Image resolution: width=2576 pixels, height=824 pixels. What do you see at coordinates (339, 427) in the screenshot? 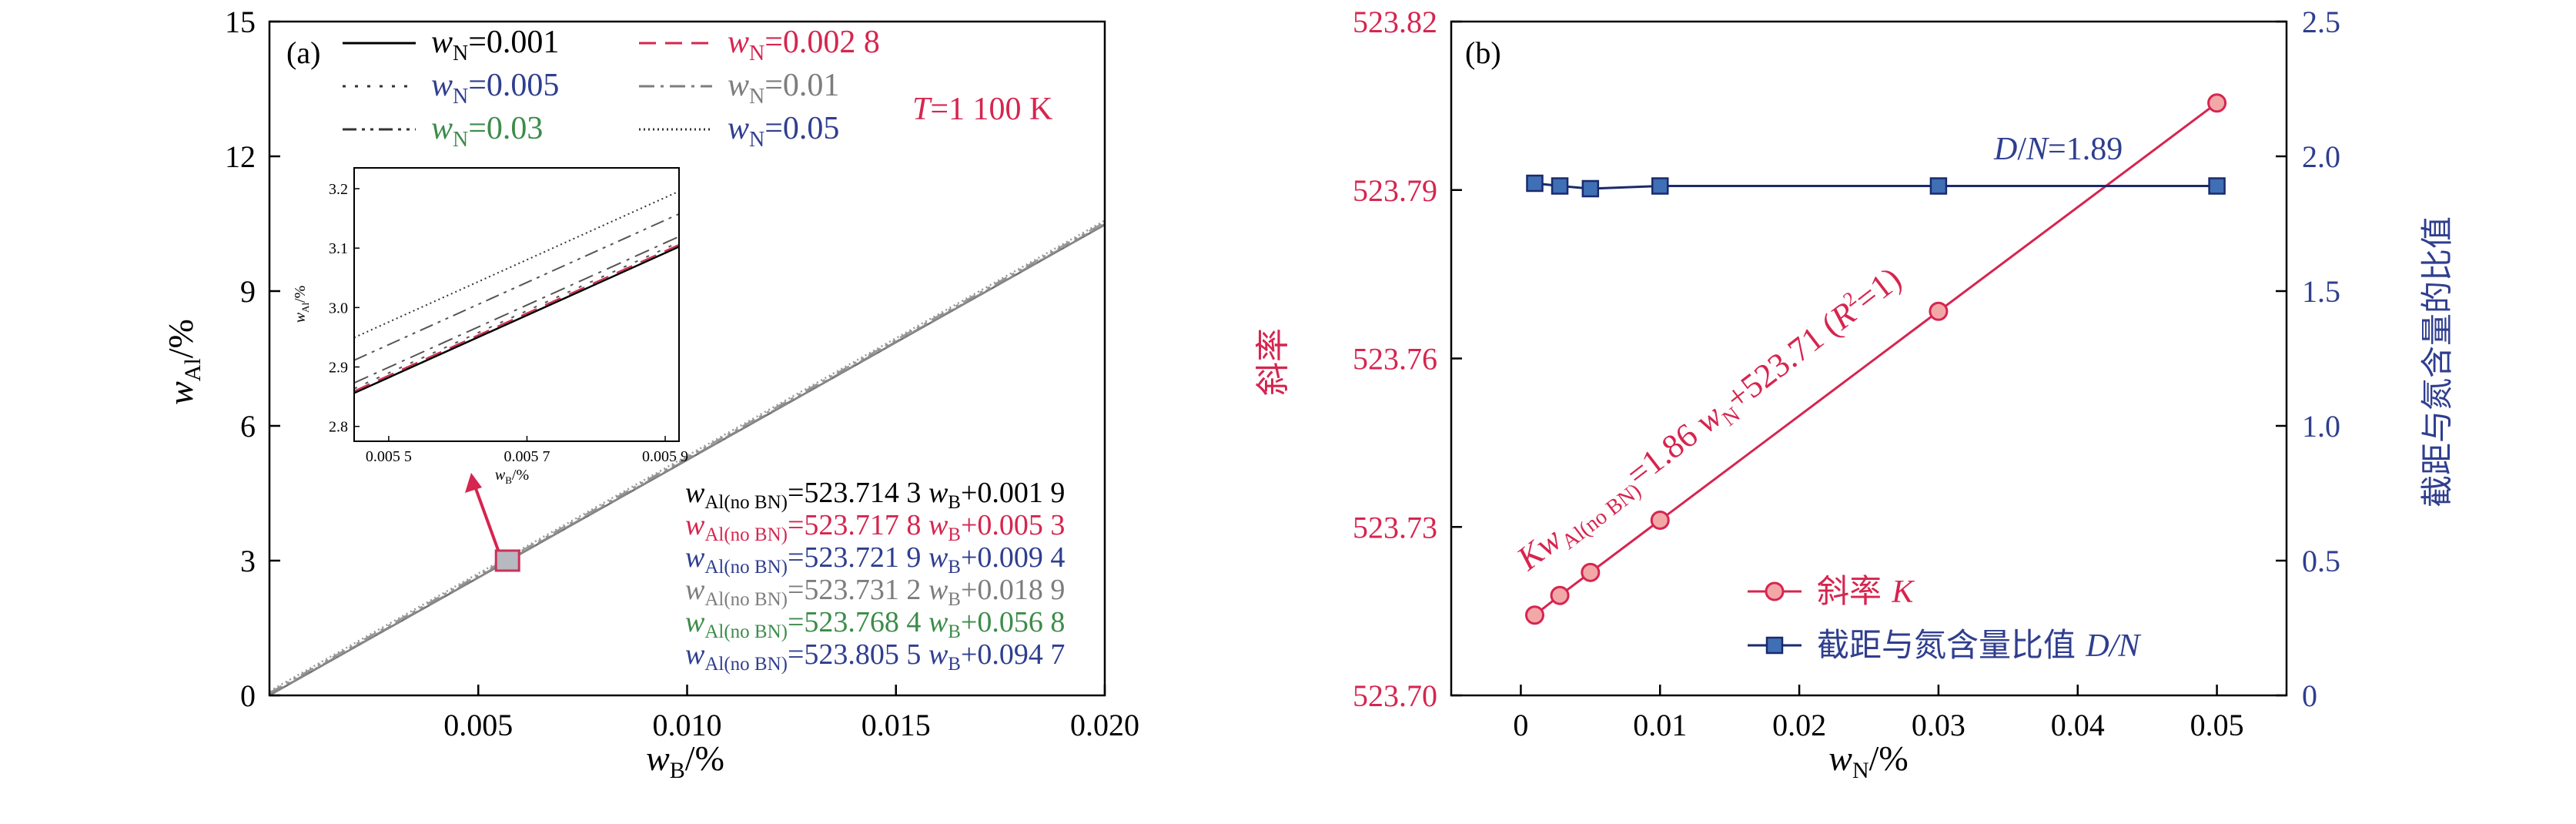
I see `inset-y-tick-label-0: 2.8` at bounding box center [339, 427].